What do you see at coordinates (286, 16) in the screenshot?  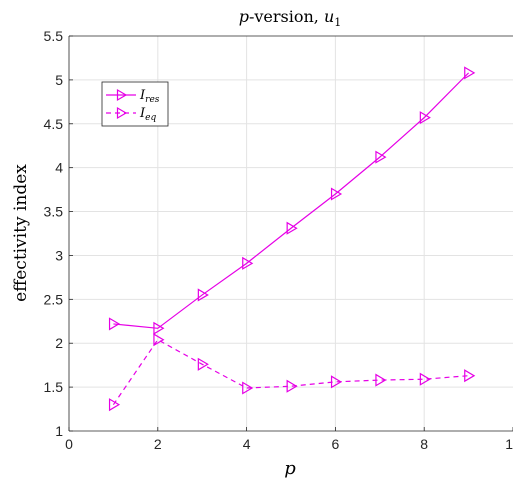 I see `title-text-part: -version,` at bounding box center [286, 16].